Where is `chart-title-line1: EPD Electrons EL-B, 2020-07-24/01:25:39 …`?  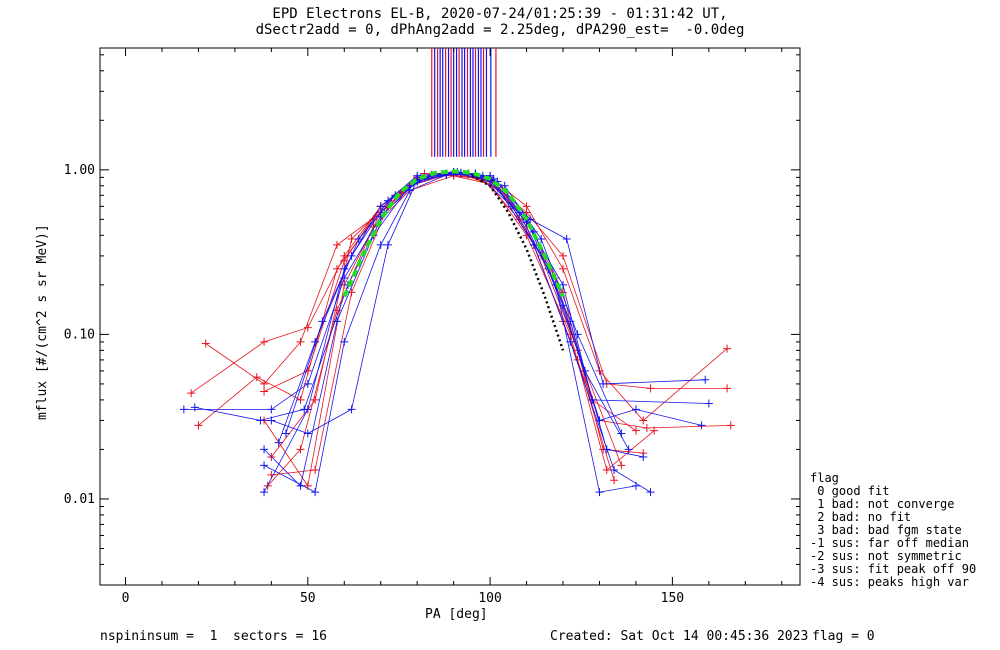
chart-title-line1: EPD Electrons EL-B, 2020-07-24/01:25:39 … is located at coordinates (500, 14).